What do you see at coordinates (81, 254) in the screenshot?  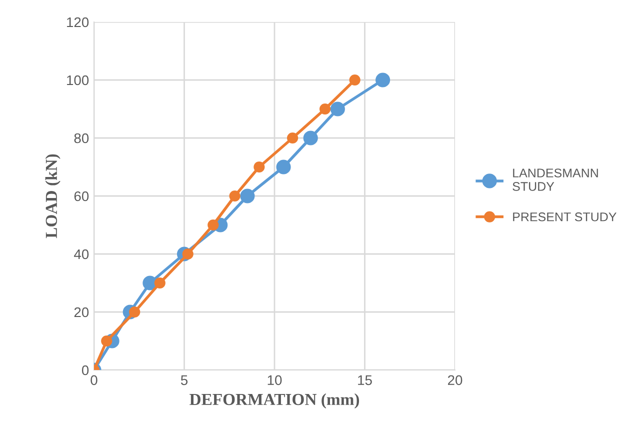 I see `y-tick-label: 40` at bounding box center [81, 254].